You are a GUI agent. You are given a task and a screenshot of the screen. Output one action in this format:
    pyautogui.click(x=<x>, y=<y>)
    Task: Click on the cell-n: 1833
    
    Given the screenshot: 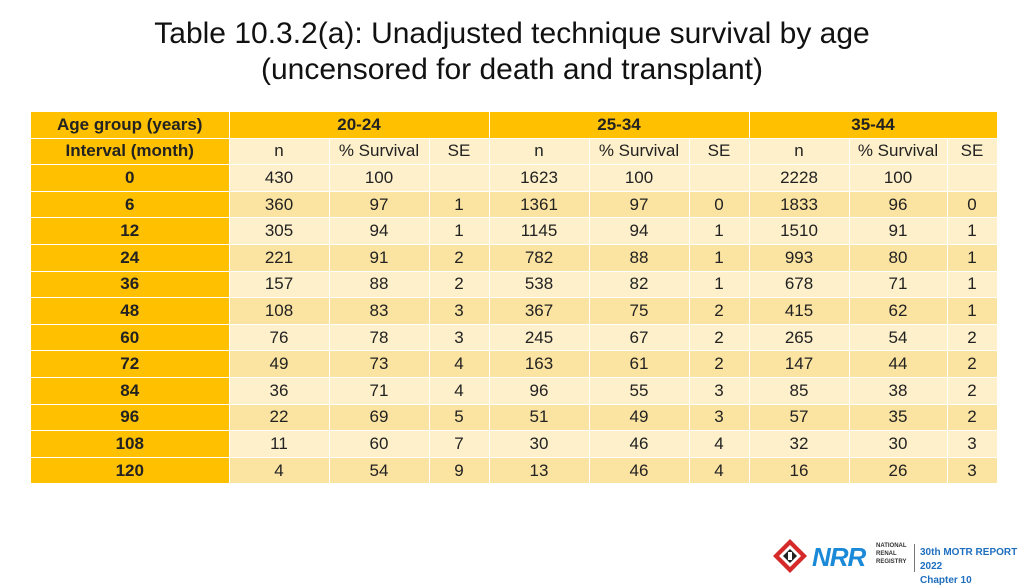 What is the action you would take?
    pyautogui.click(x=799, y=205)
    